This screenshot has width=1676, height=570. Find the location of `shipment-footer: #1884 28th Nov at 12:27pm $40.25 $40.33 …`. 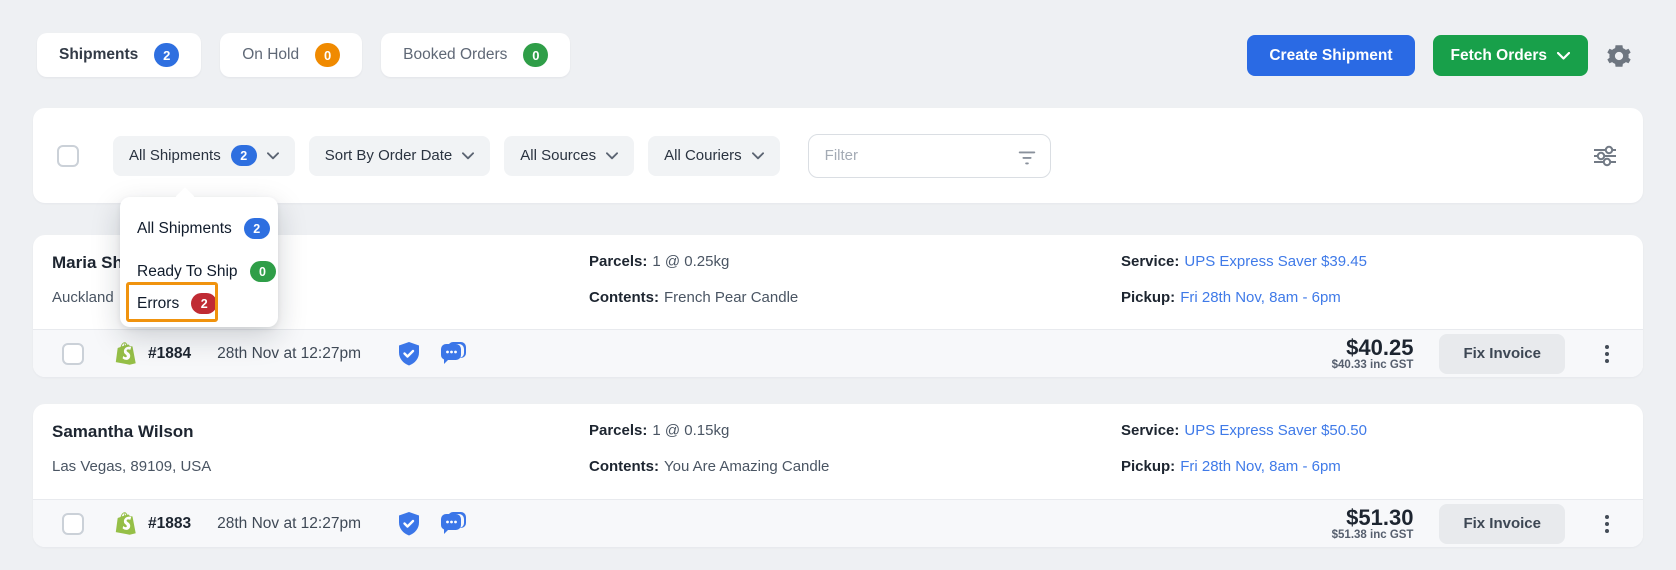

shipment-footer: #1884 28th Nov at 12:27pm $40.25 $40.33 … is located at coordinates (838, 353).